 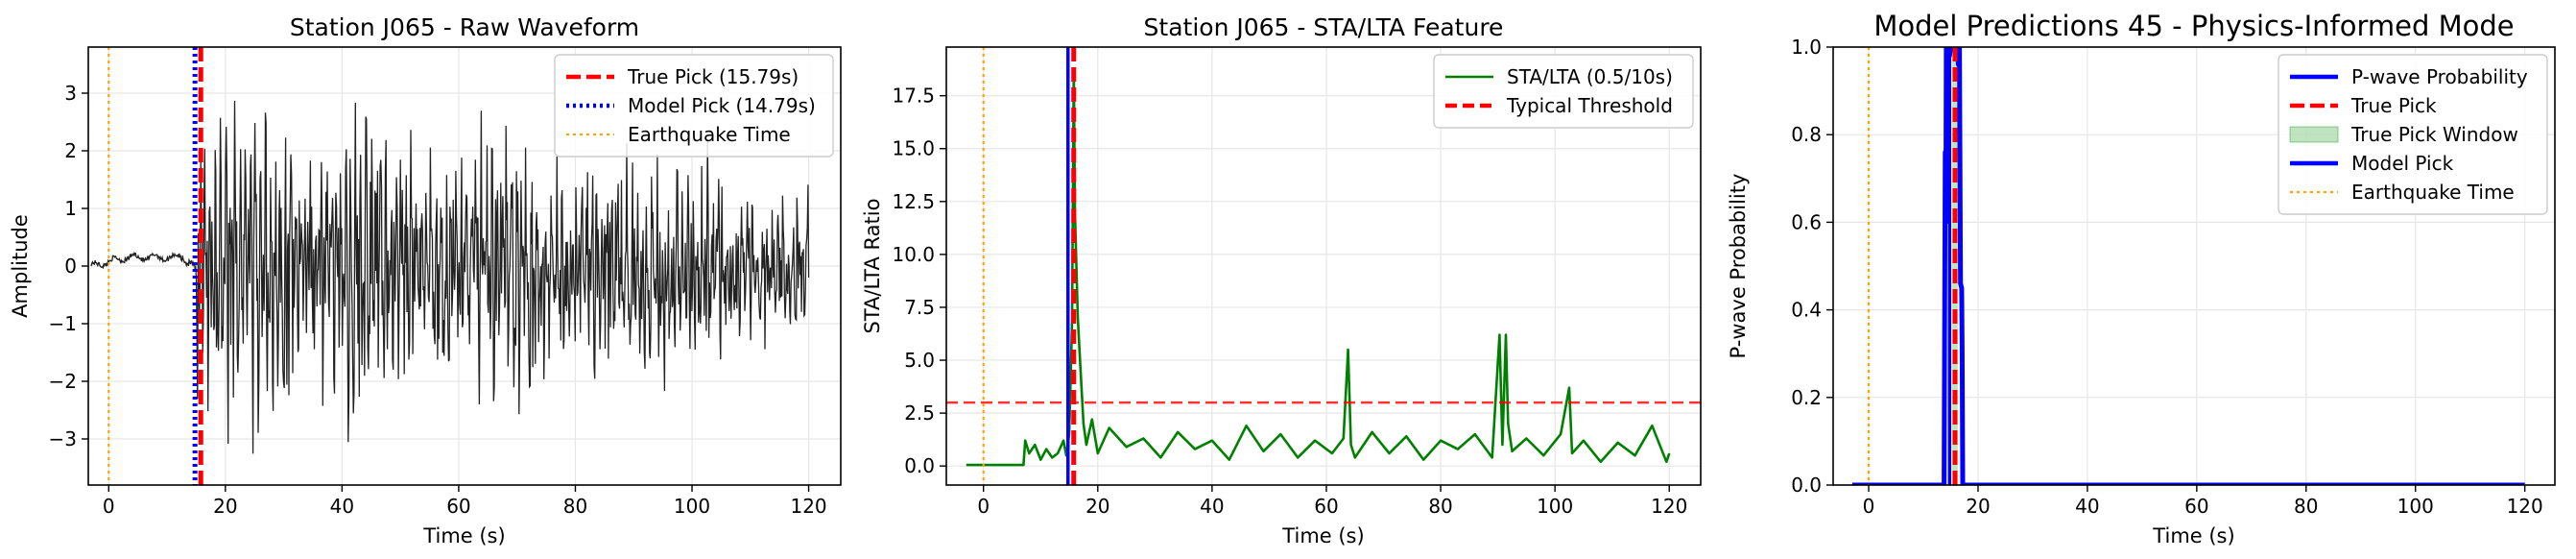 I want to click on legend: STA/LTA (0.5/10s) Typical Threshold, so click(x=1563, y=91).